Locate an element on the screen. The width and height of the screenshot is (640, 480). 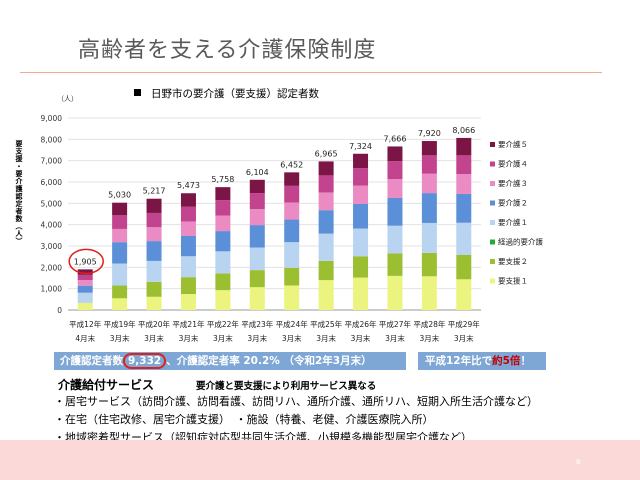
bar-total-label: 5,217 is located at coordinates (154, 191).